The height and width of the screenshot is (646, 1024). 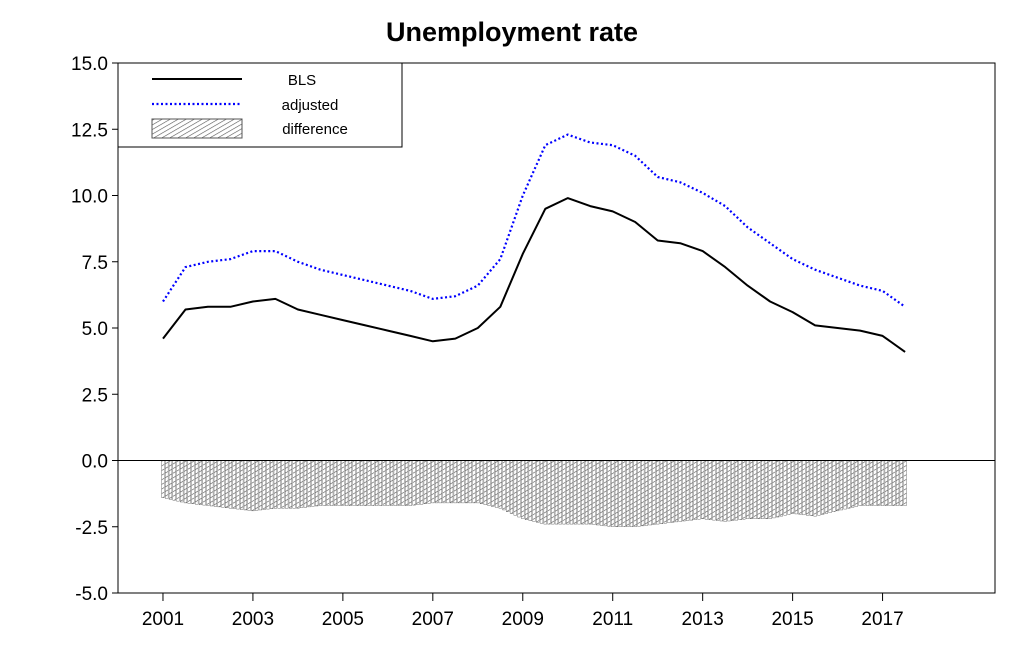 I want to click on y-tick-label: 7.5, so click(x=95, y=263).